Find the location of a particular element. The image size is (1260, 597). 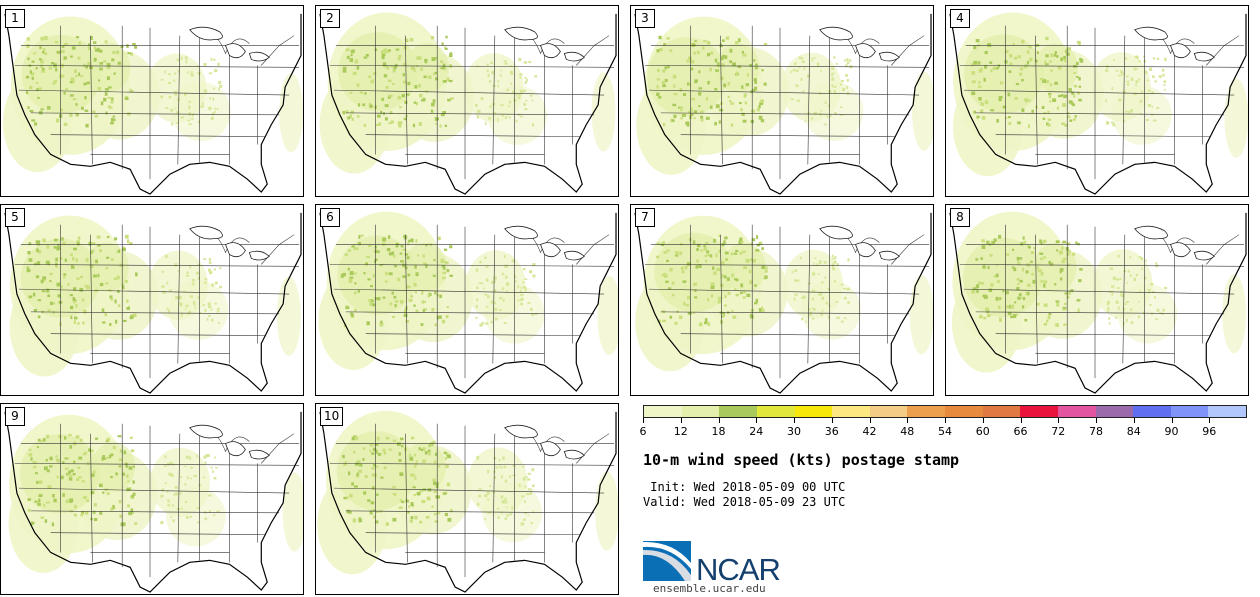

member-label: 3 is located at coordinates (645, 18).